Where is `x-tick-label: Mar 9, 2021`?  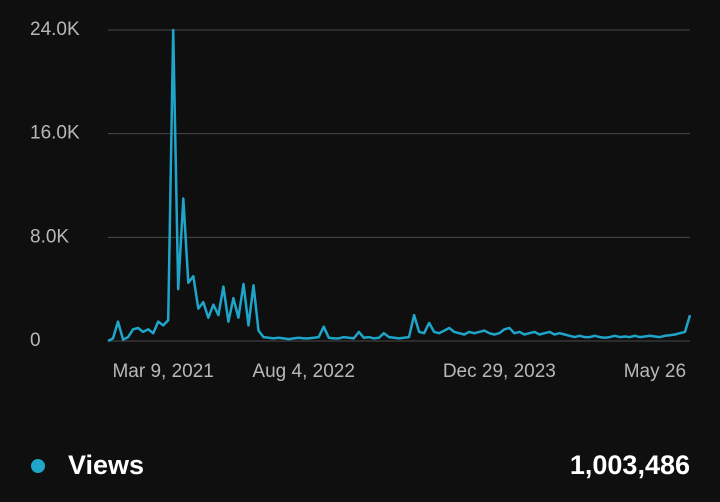
x-tick-label: Mar 9, 2021 is located at coordinates (162, 371).